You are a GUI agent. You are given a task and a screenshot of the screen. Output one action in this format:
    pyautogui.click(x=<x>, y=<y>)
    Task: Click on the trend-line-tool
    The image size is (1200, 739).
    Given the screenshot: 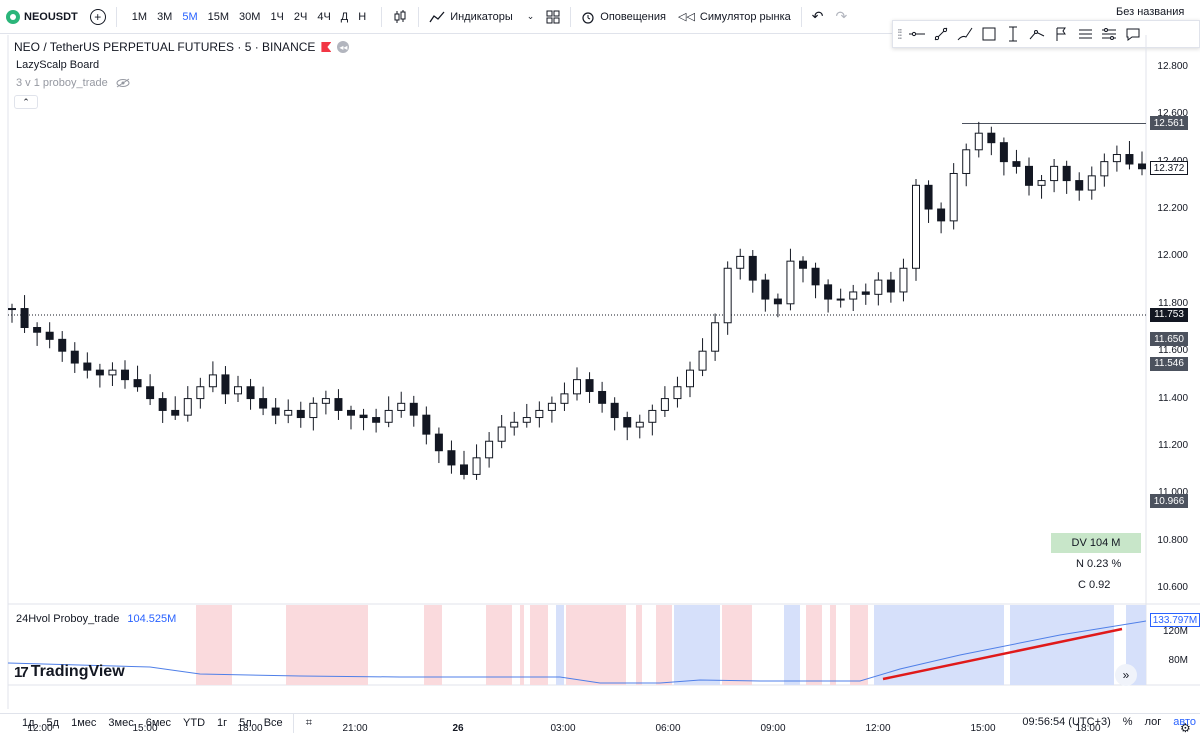 What is the action you would take?
    pyautogui.click(x=941, y=34)
    